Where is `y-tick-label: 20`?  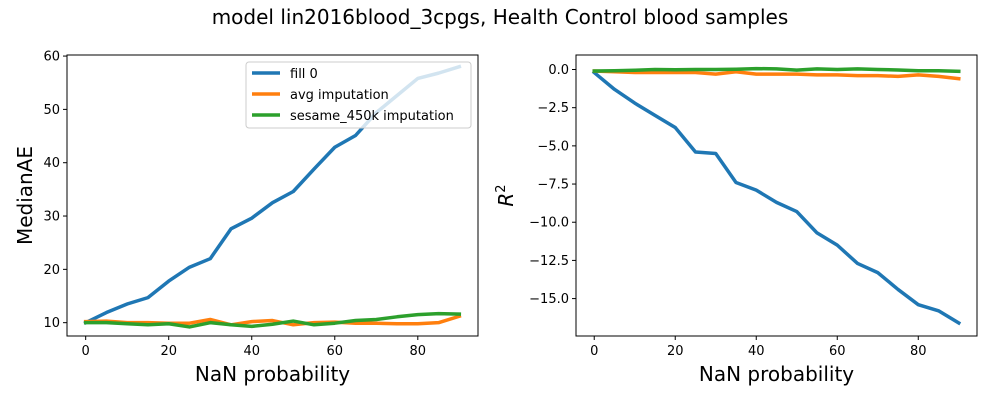 y-tick-label: 20 is located at coordinates (51, 270).